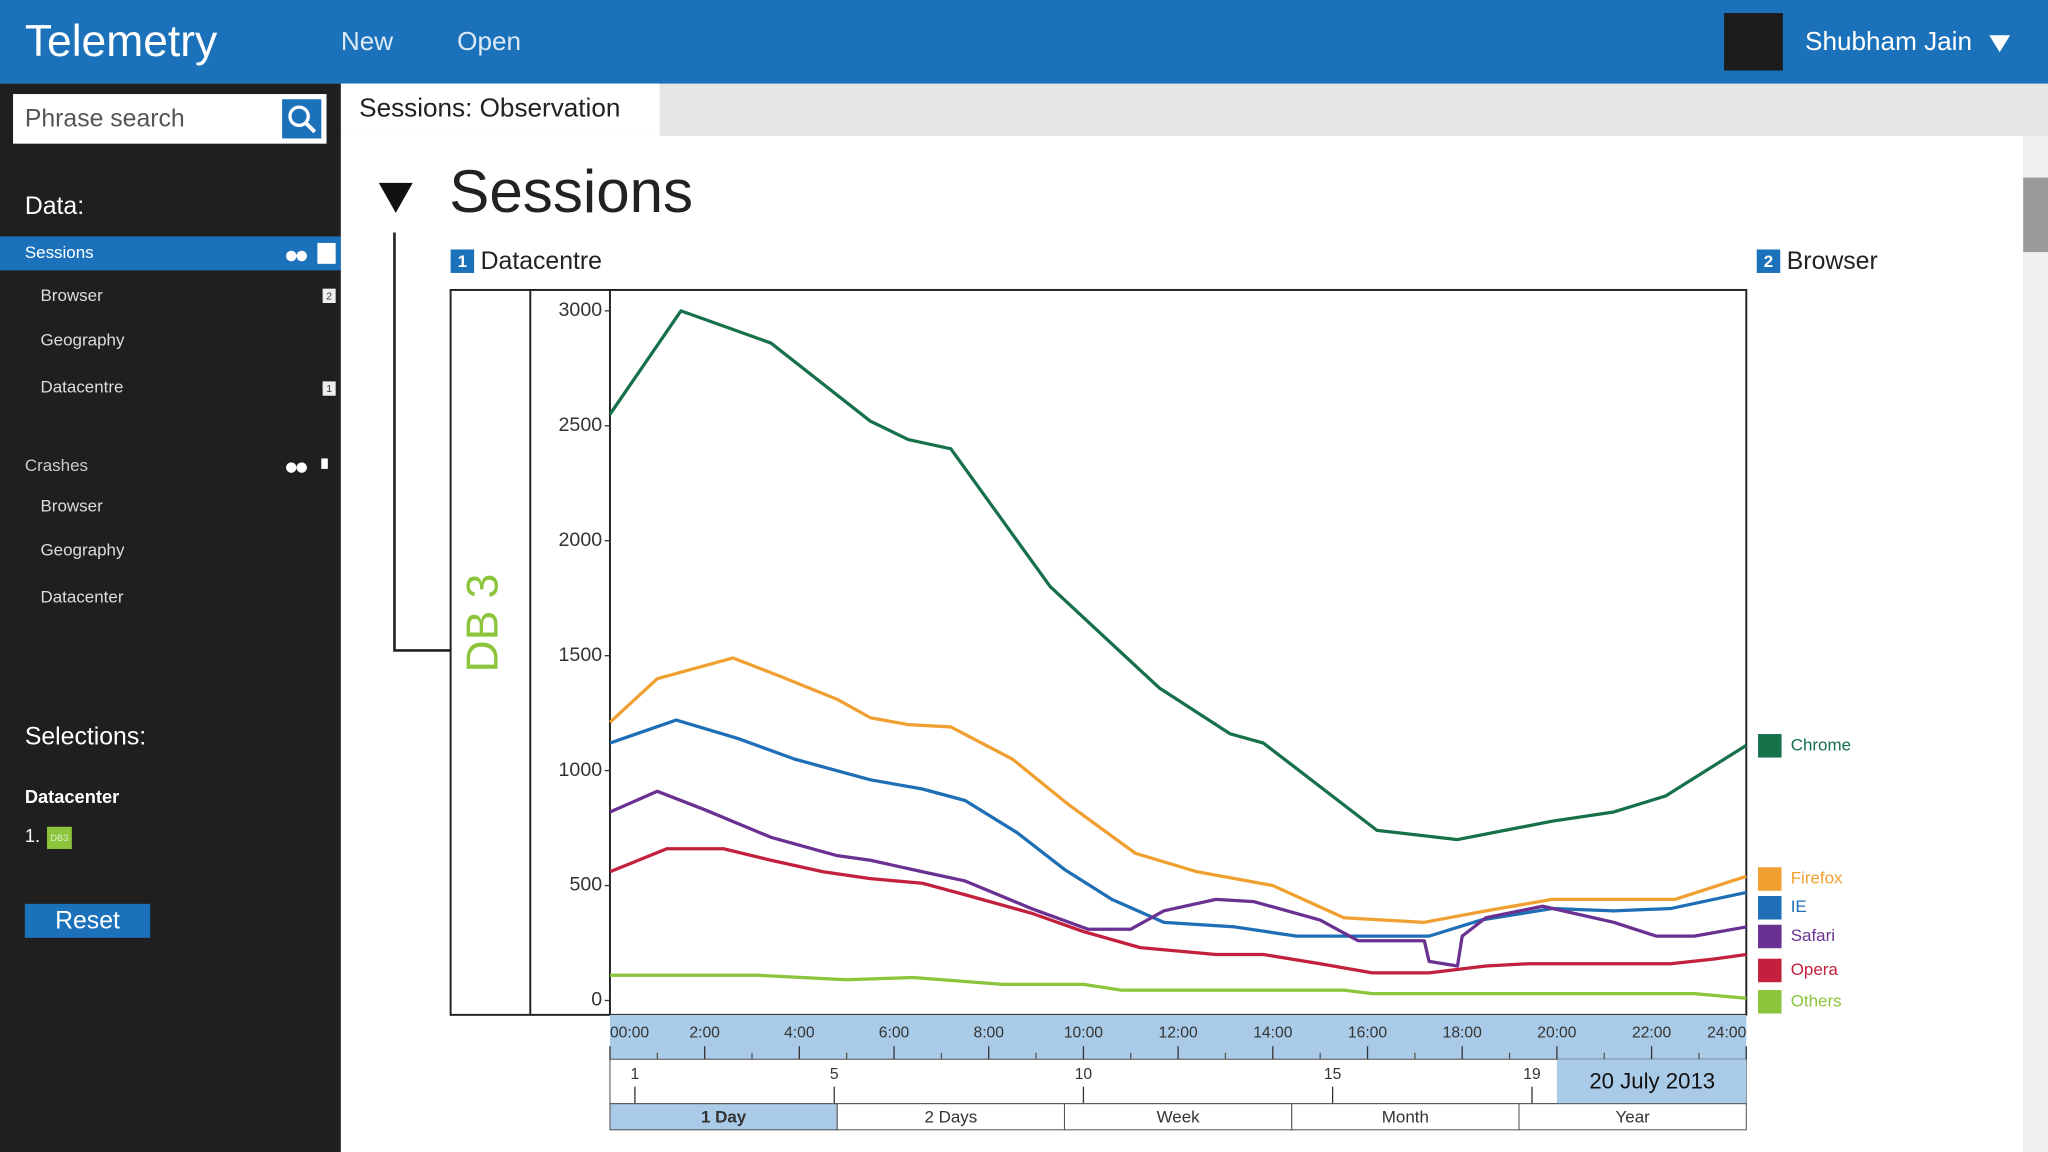 This screenshot has height=1152, width=2048. I want to click on avatar, so click(1753, 42).